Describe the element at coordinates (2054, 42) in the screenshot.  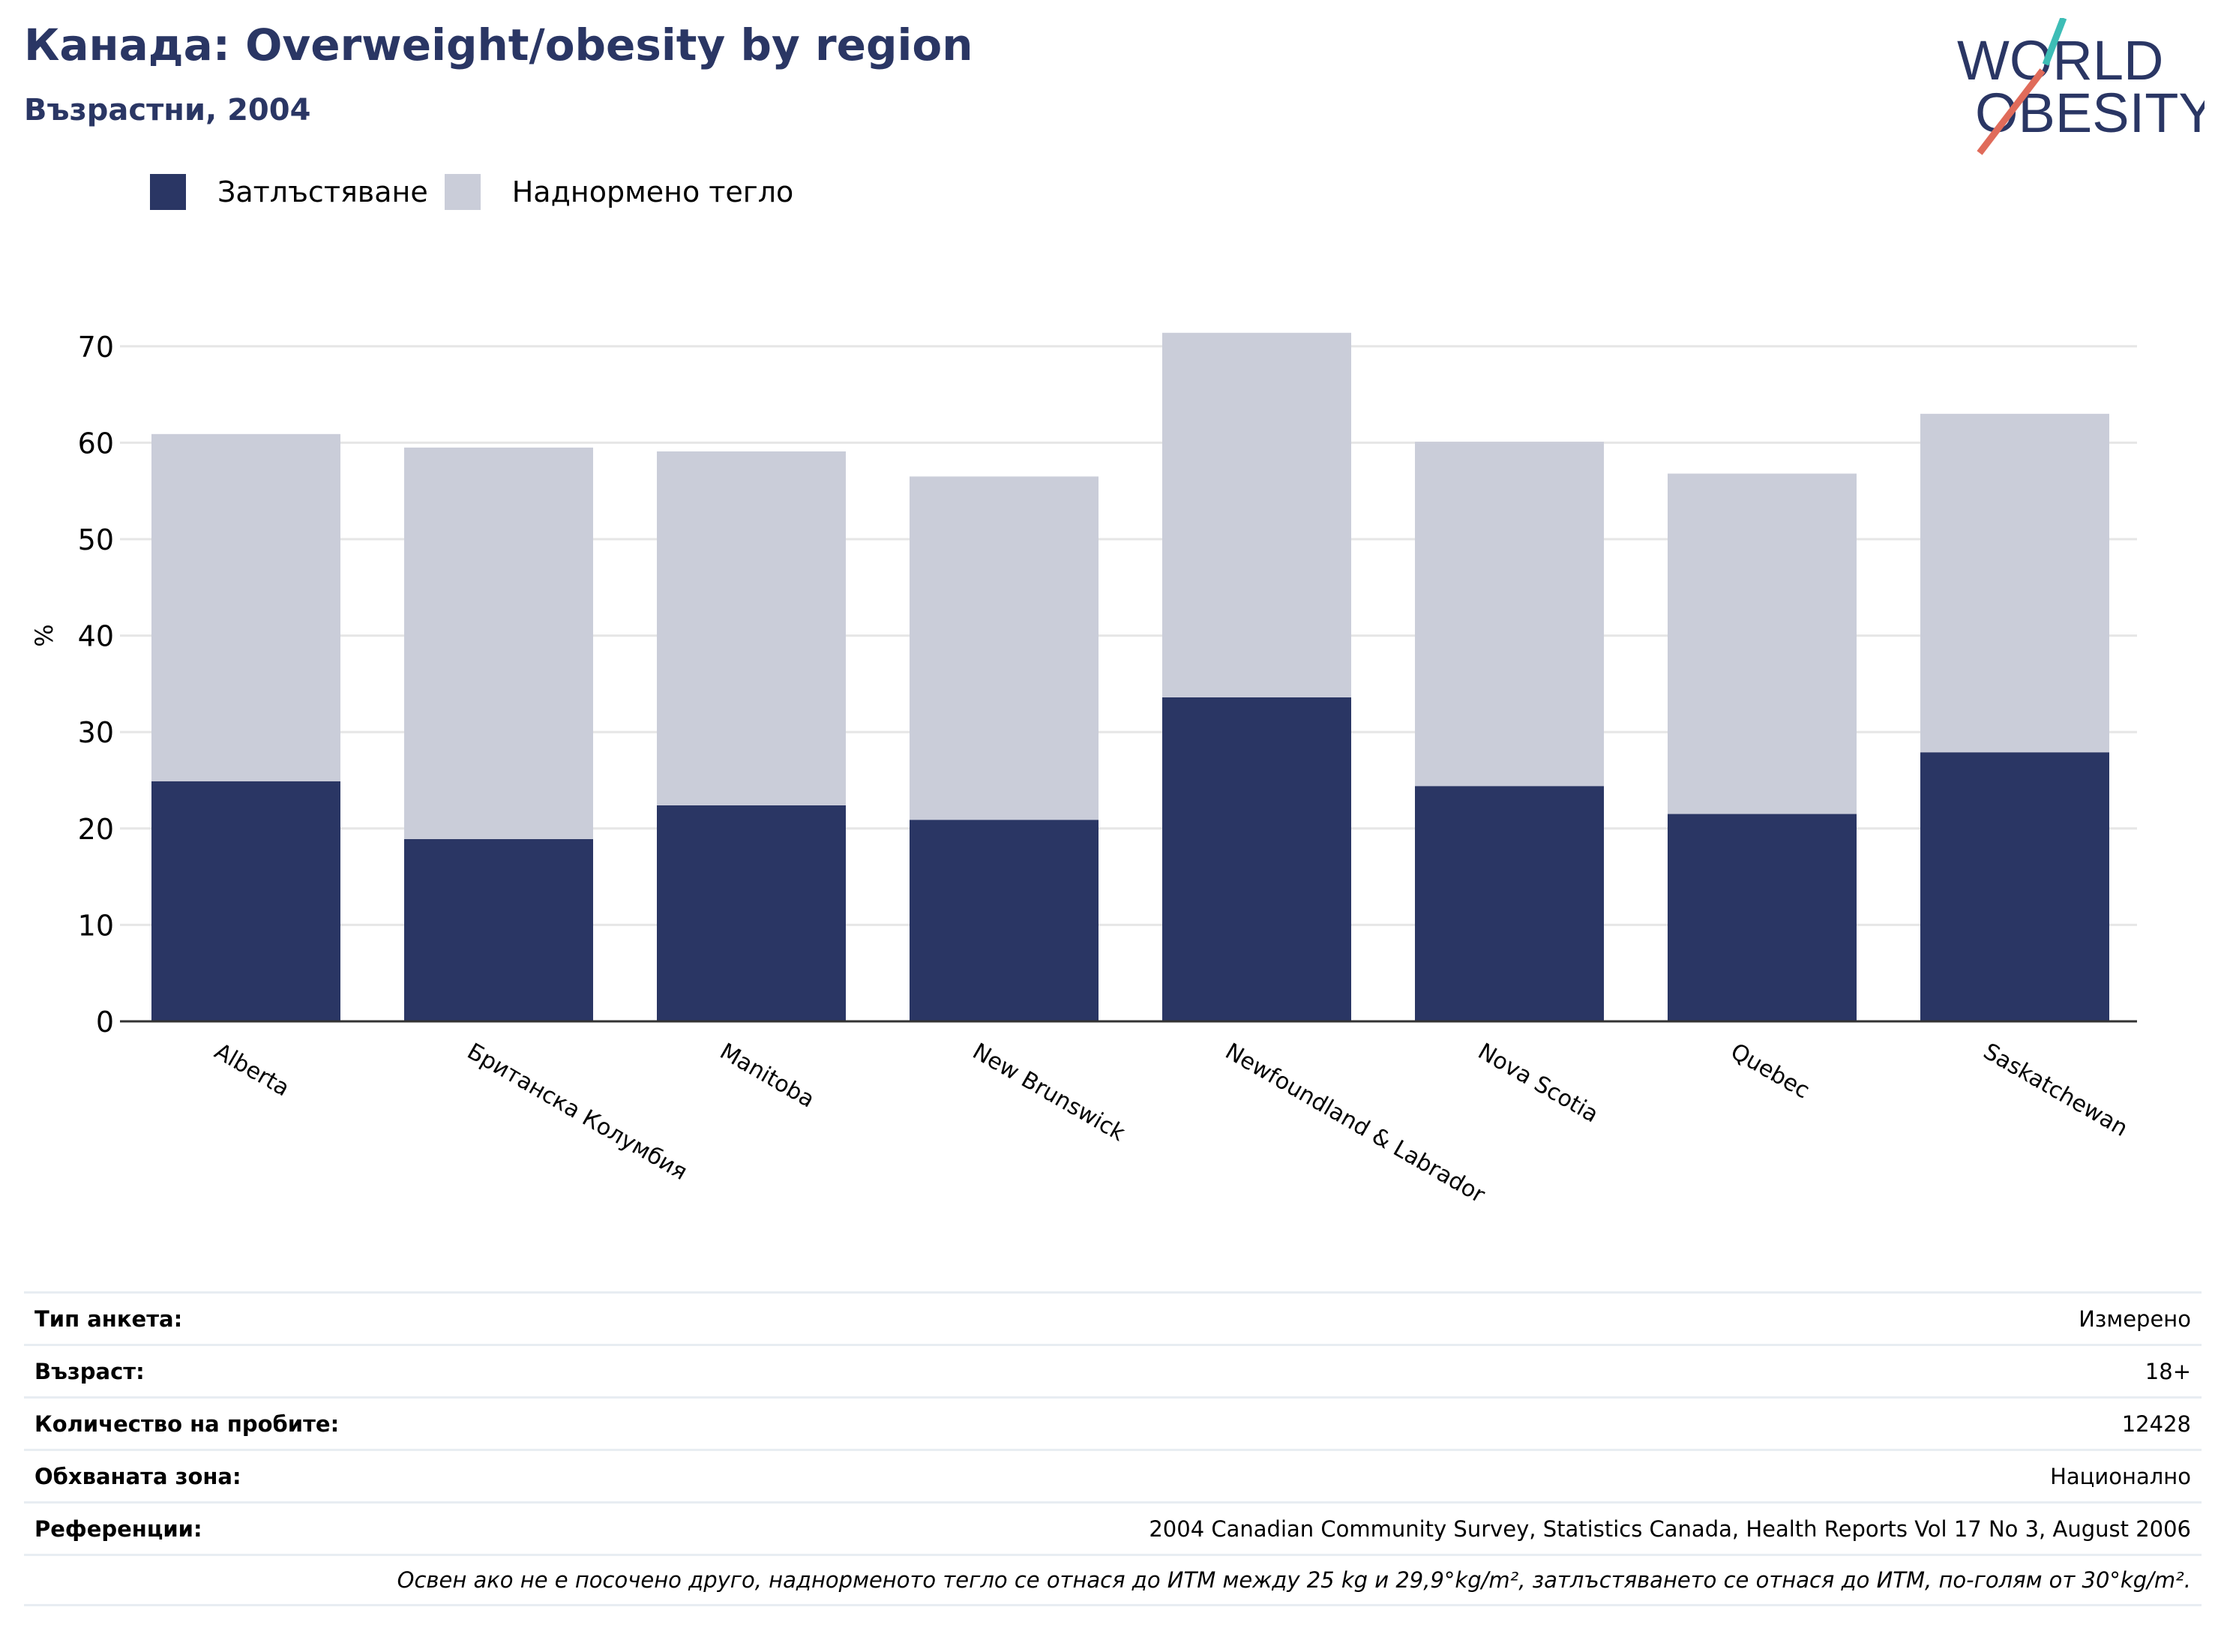
I see `logo-slash-top` at that location.